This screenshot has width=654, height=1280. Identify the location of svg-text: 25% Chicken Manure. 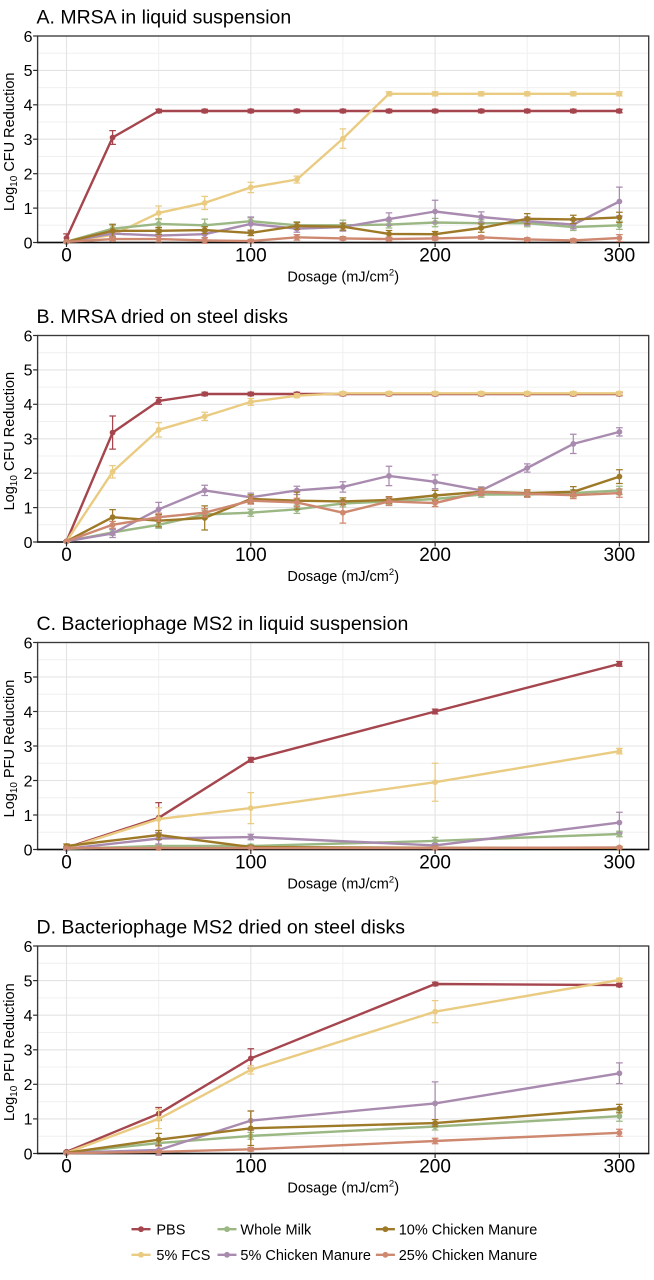
(468, 1256).